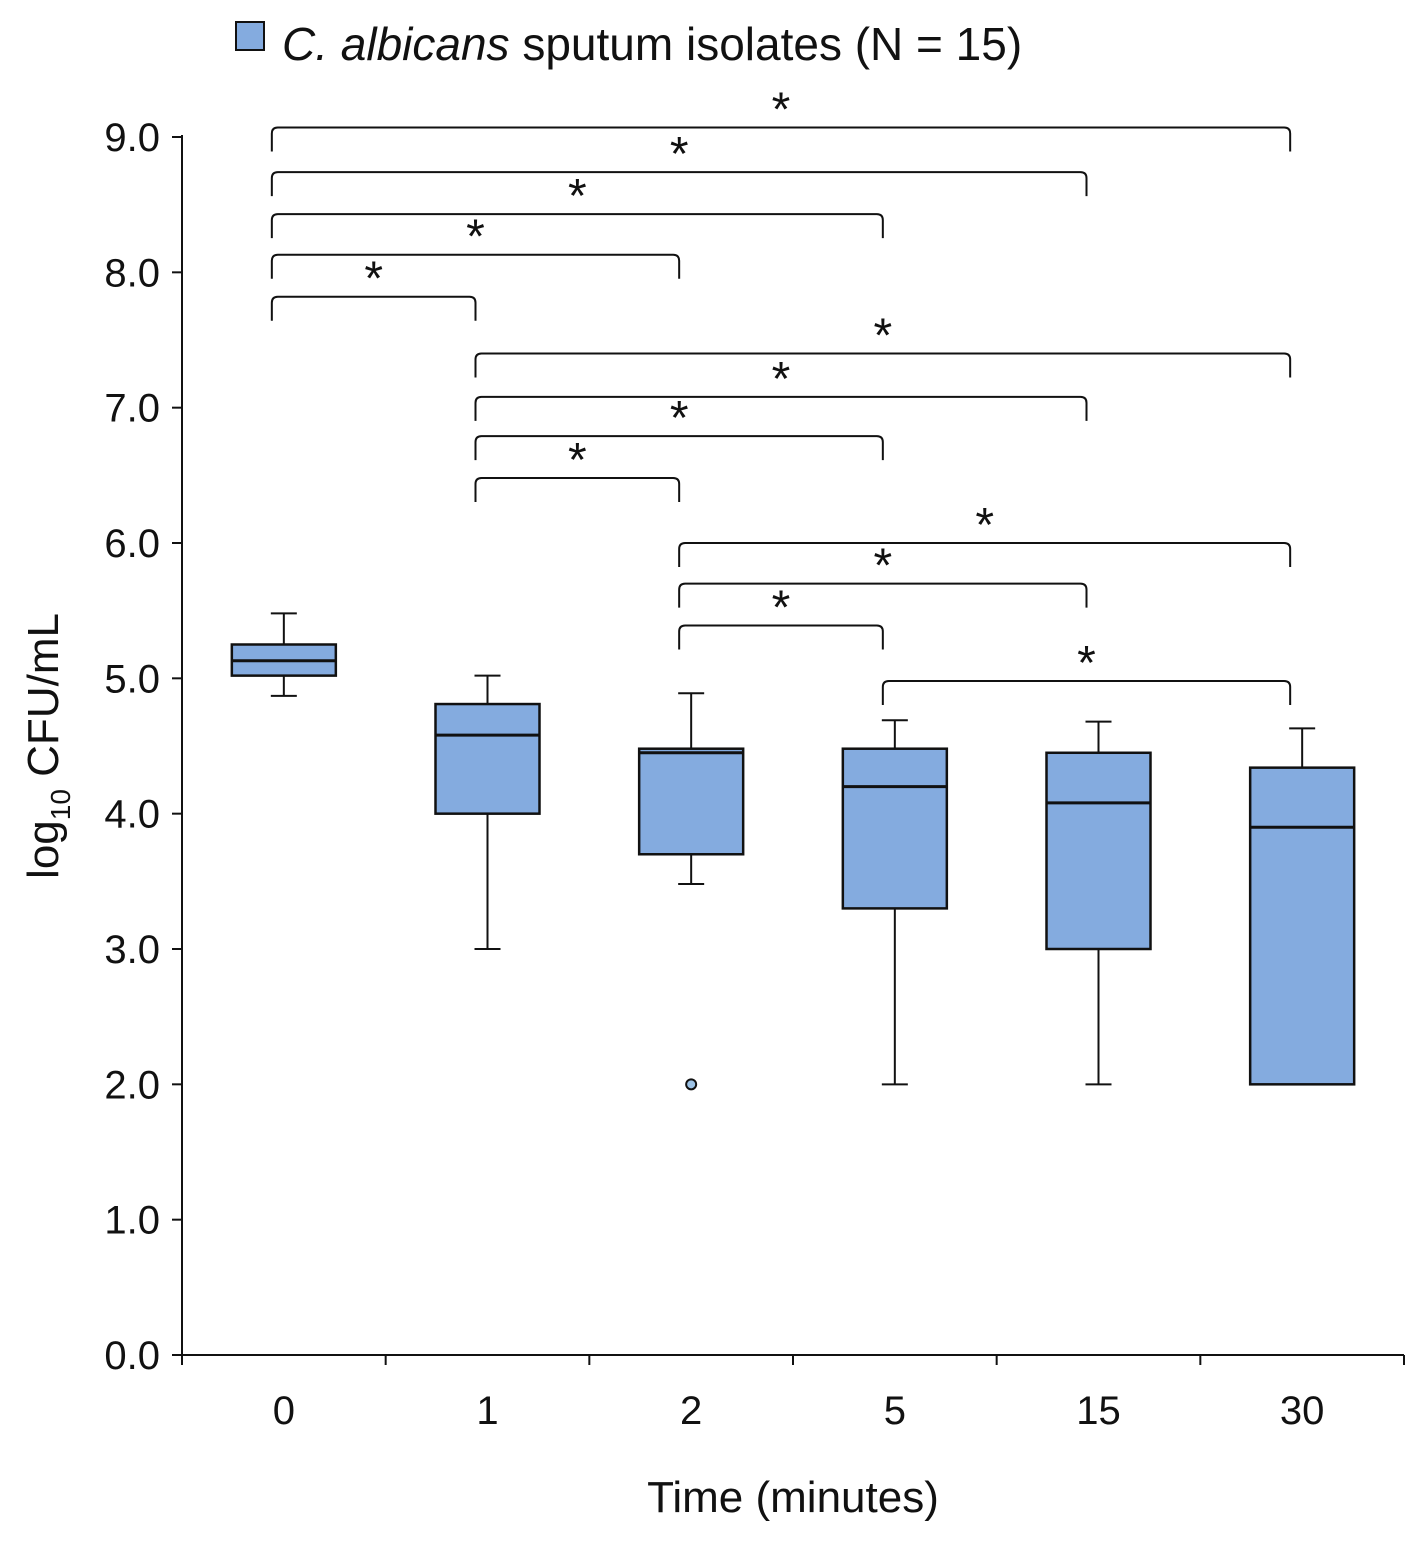 This screenshot has height=1550, width=1421. I want to click on bracket-1-15: *, so click(781, 387).